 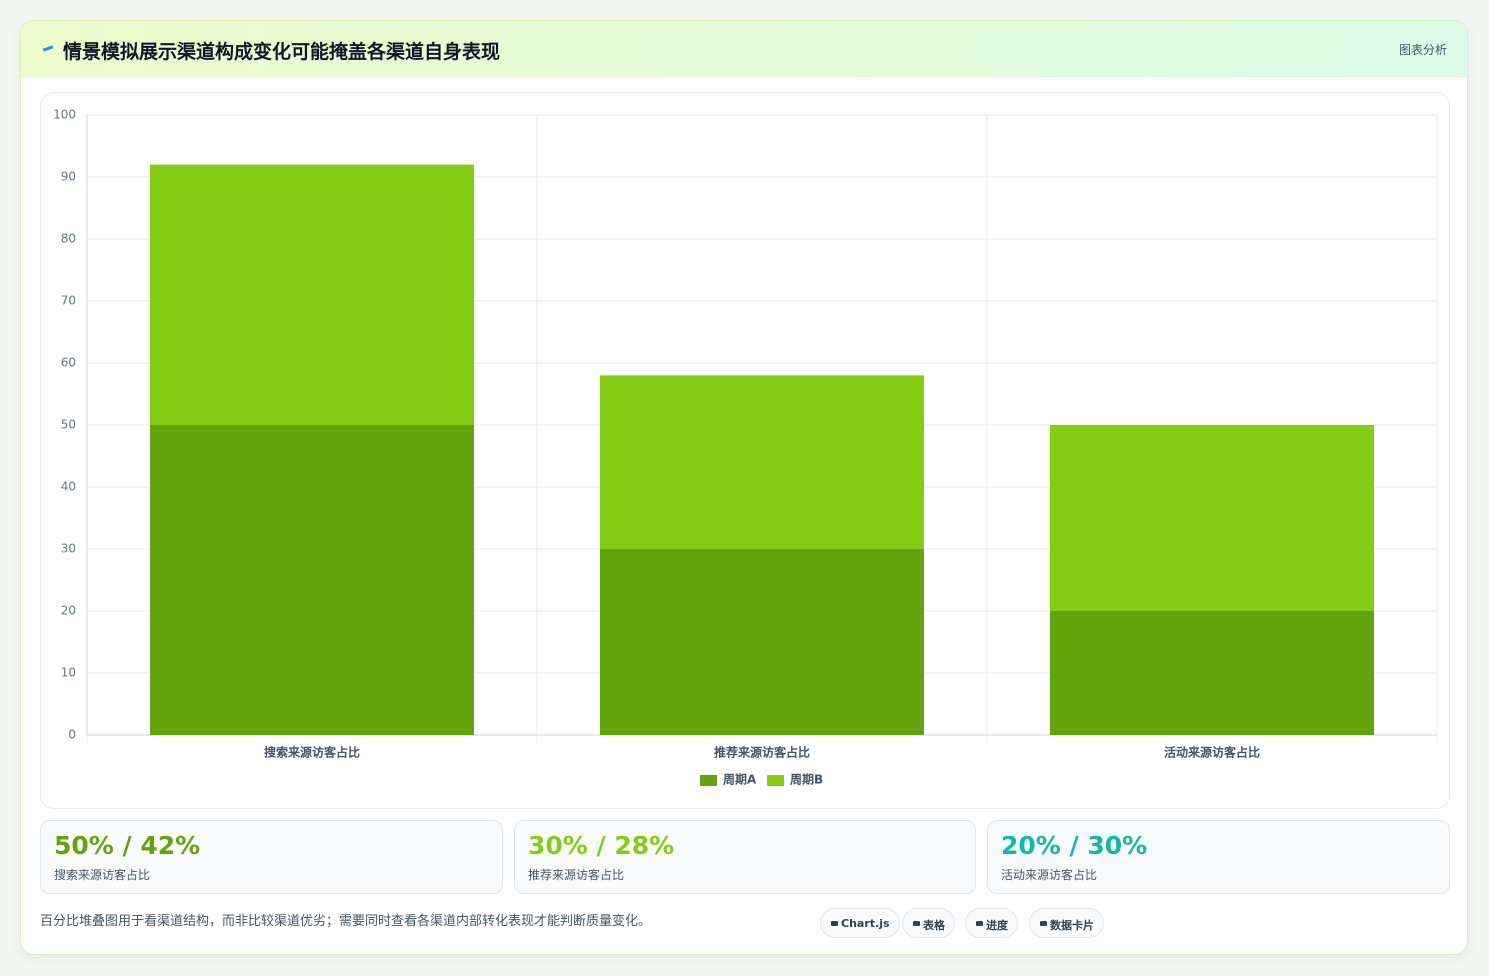 What do you see at coordinates (745, 857) in the screenshot?
I see `stat-card: 30% / 28% 推荐来源访客占比` at bounding box center [745, 857].